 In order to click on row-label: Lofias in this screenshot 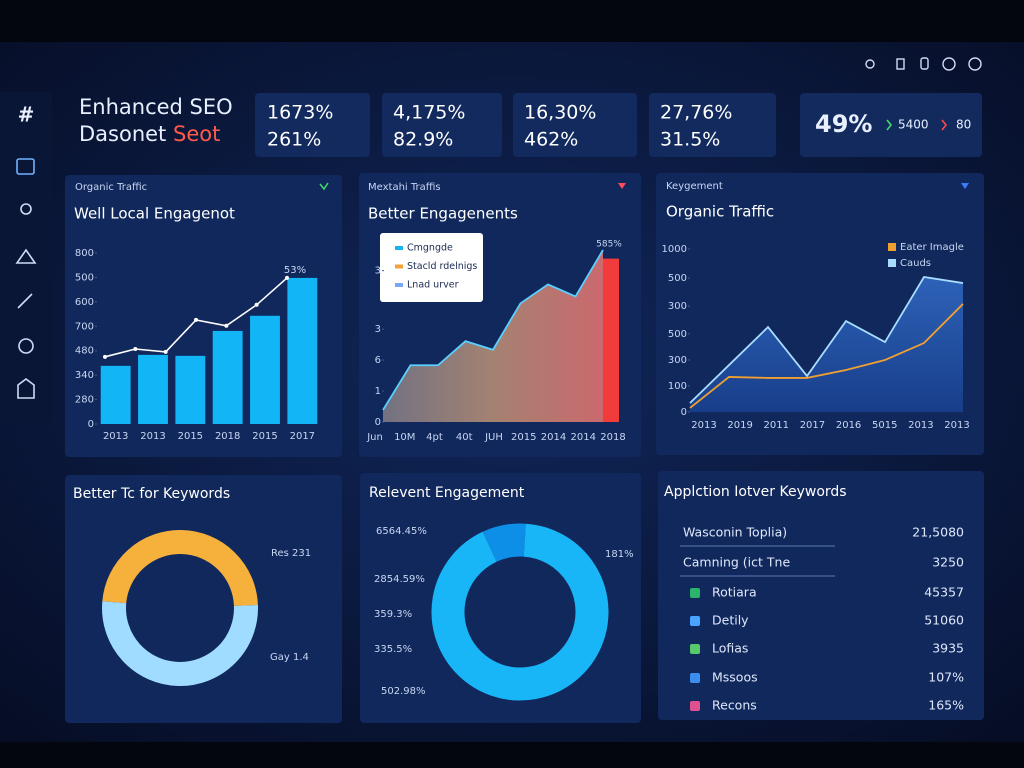, I will do `click(730, 648)`.